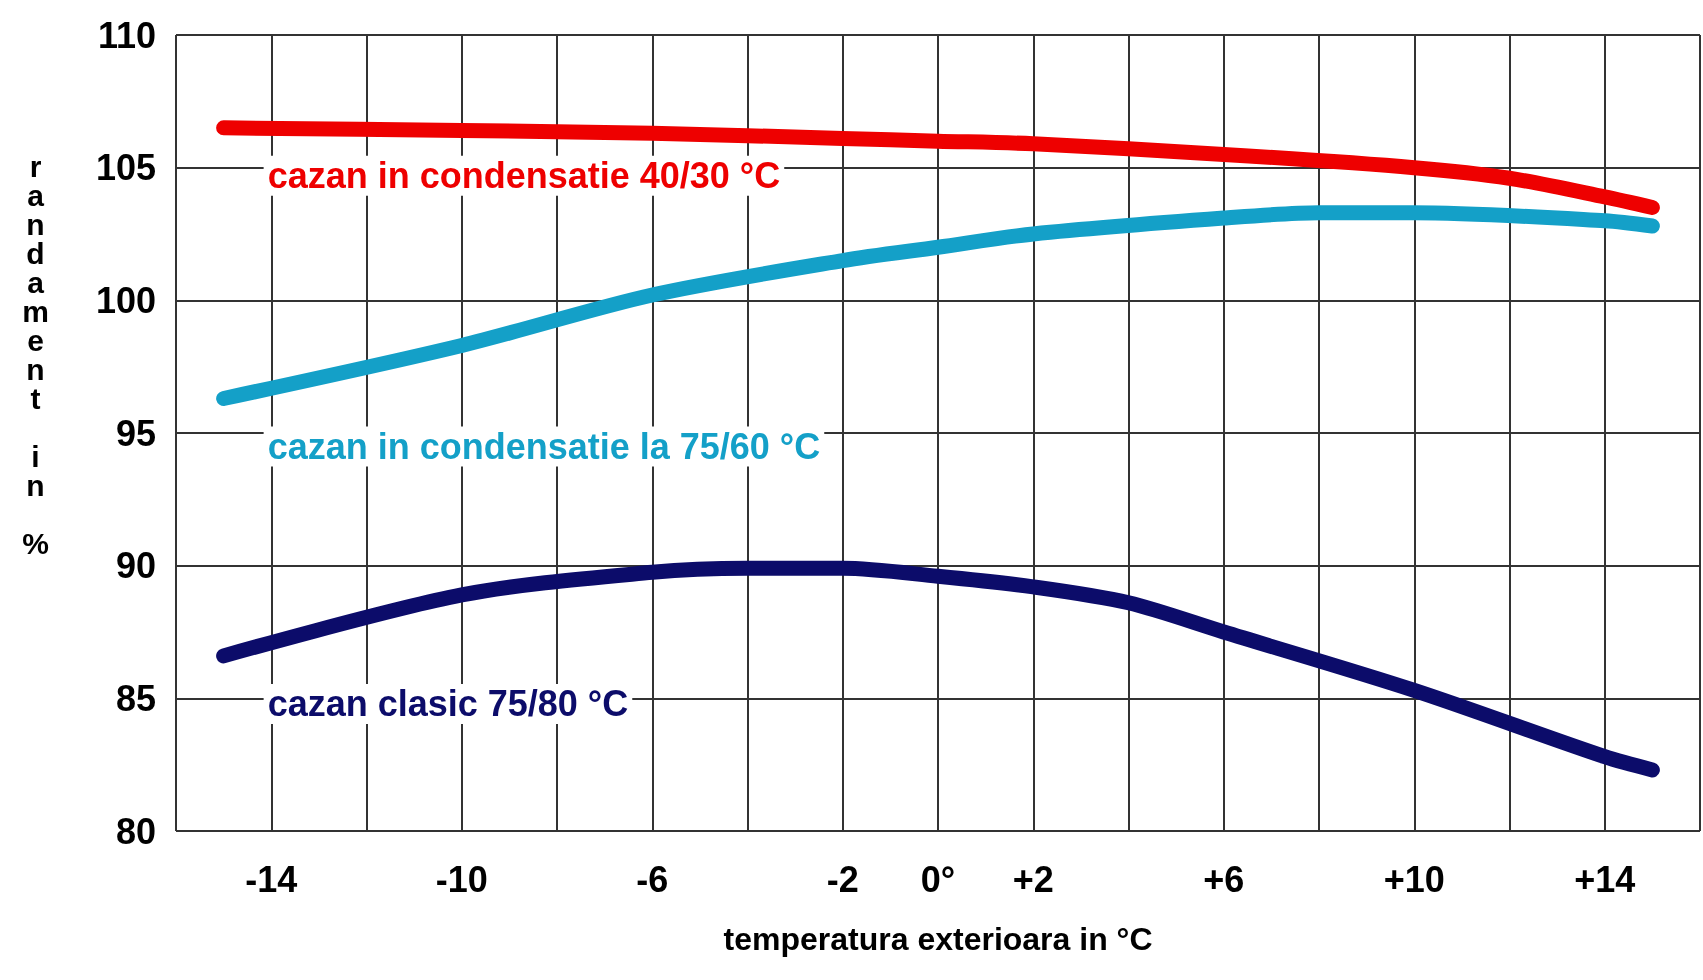  What do you see at coordinates (461, 879) in the screenshot?
I see `x-tick-label: -10` at bounding box center [461, 879].